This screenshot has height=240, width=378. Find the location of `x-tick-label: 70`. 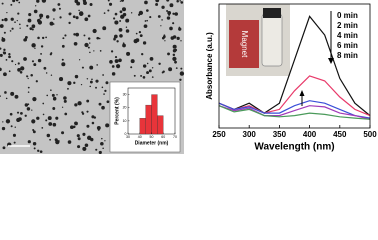

x-tick-label: 70 is located at coordinates (175, 137).